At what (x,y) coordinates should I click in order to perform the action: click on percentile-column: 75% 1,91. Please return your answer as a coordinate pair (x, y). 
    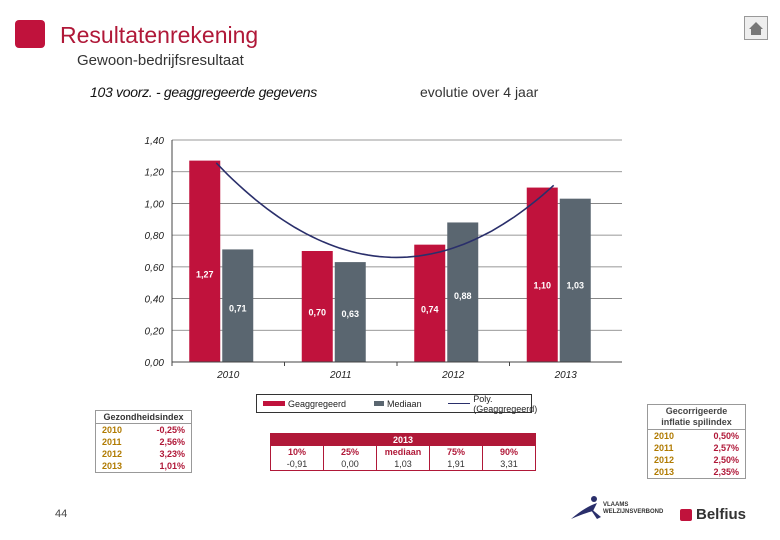
    Looking at the image, I should click on (456, 458).